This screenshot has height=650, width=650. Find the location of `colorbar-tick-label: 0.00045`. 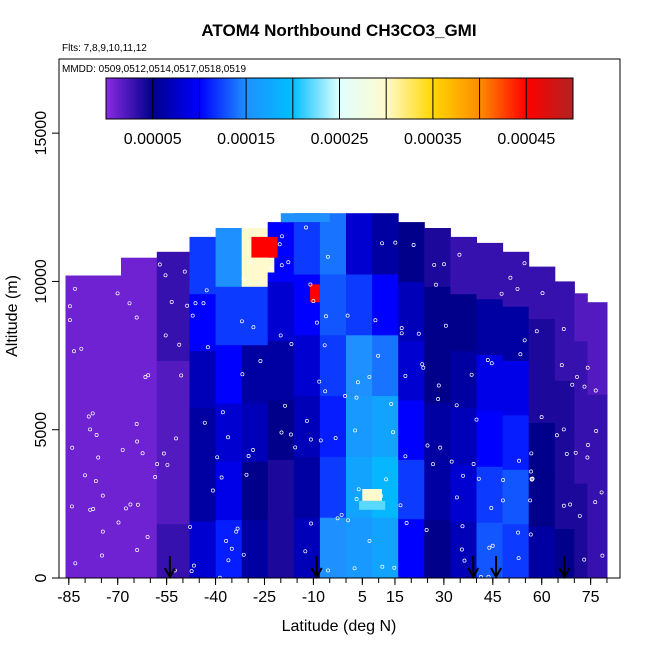

colorbar-tick-label: 0.00045 is located at coordinates (526, 139).